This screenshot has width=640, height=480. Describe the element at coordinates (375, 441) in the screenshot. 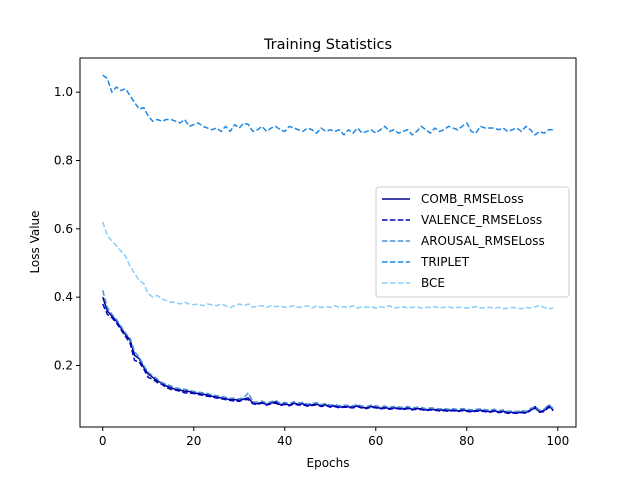

I see `x-tick-label: 60` at that location.